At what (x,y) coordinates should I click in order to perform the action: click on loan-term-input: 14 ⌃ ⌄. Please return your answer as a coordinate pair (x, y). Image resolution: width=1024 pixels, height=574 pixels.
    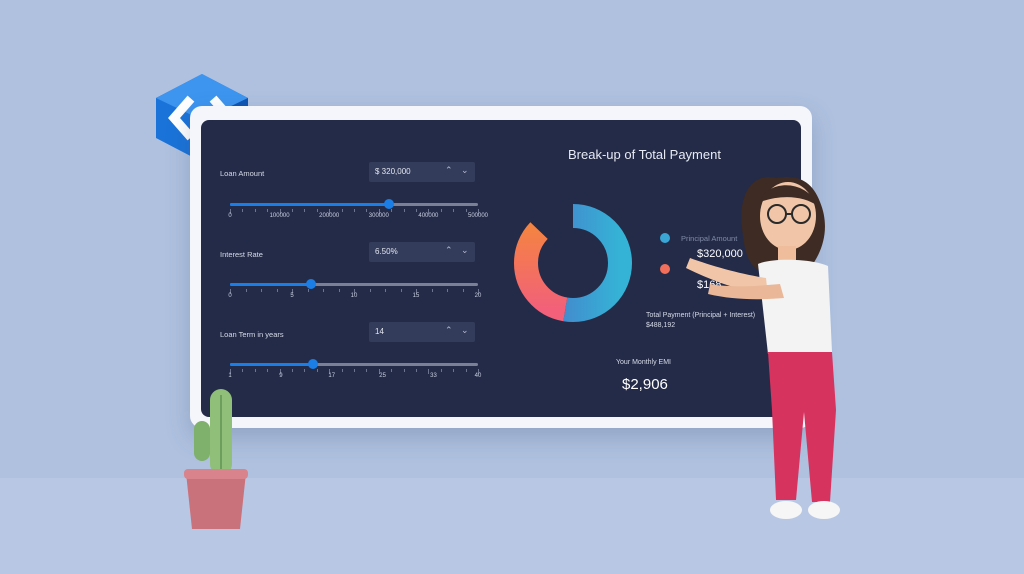
    Looking at the image, I should click on (422, 332).